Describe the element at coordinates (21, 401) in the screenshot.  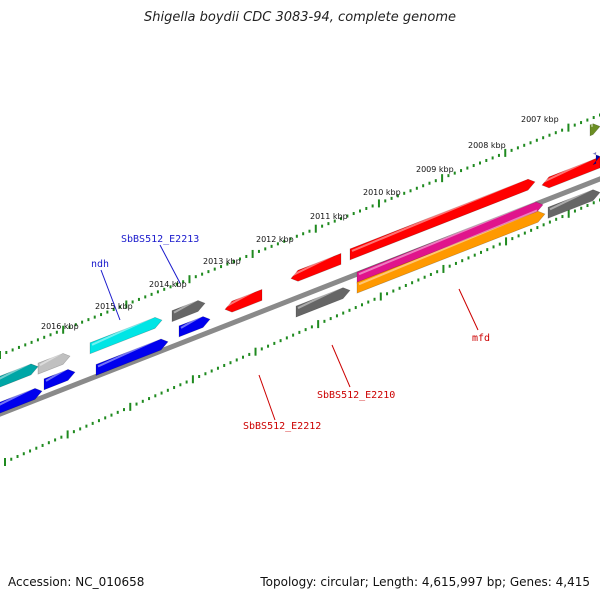
I see `feature-blue-left` at that location.